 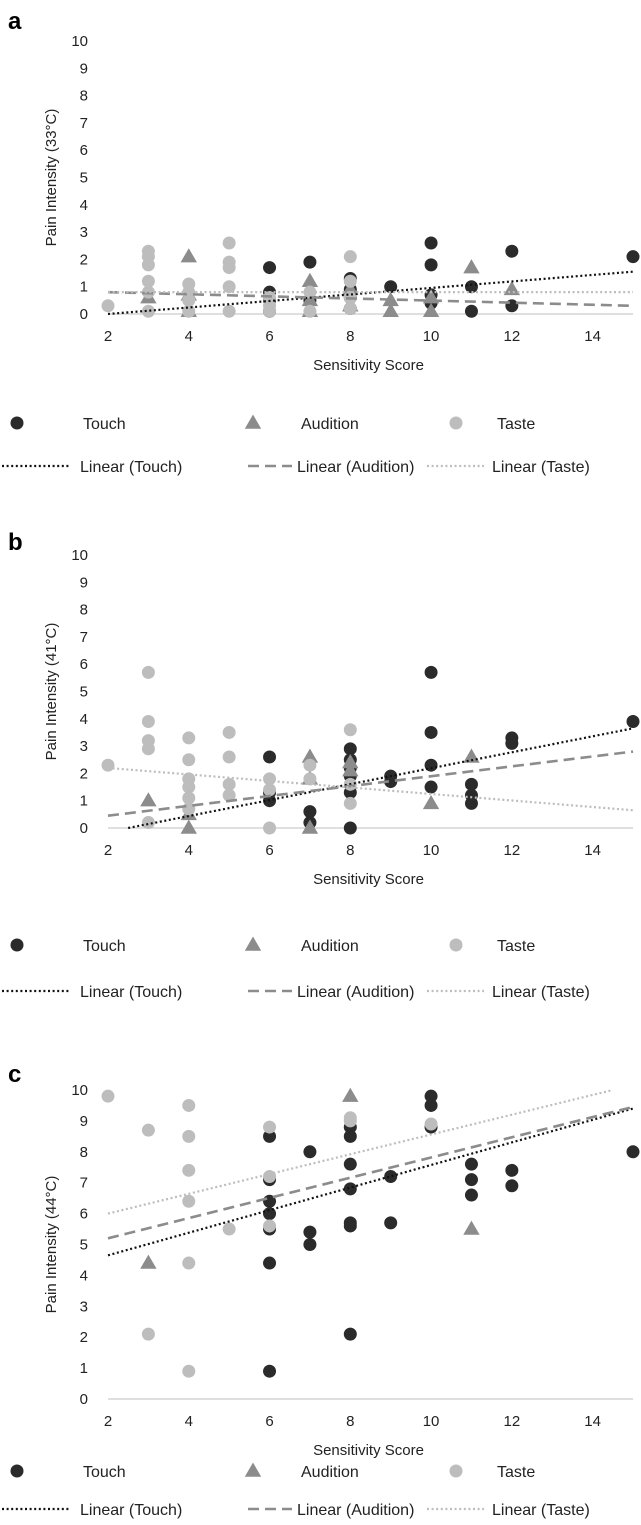 What do you see at coordinates (253, 421) in the screenshot?
I see `legend-marker-audition` at bounding box center [253, 421].